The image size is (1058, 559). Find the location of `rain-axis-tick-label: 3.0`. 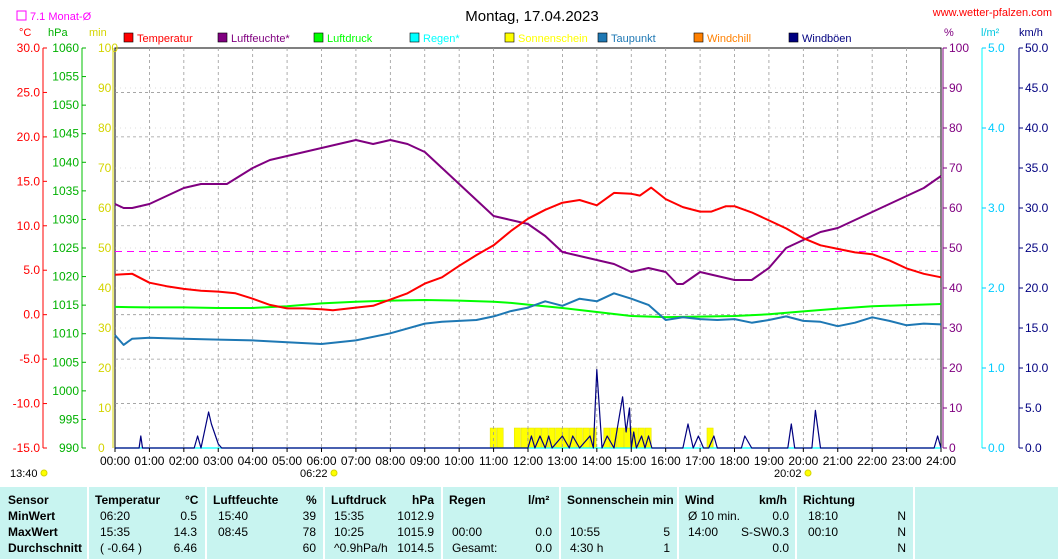

rain-axis-tick-label: 3.0 is located at coordinates (996, 208).